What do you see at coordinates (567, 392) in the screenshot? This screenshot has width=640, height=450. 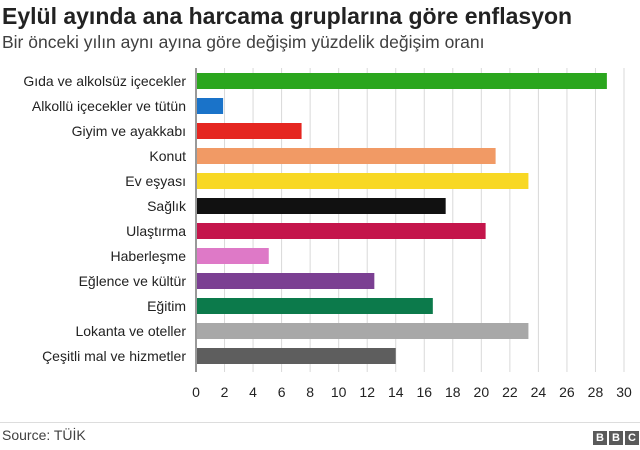 I see `x-tick-label: 26` at bounding box center [567, 392].